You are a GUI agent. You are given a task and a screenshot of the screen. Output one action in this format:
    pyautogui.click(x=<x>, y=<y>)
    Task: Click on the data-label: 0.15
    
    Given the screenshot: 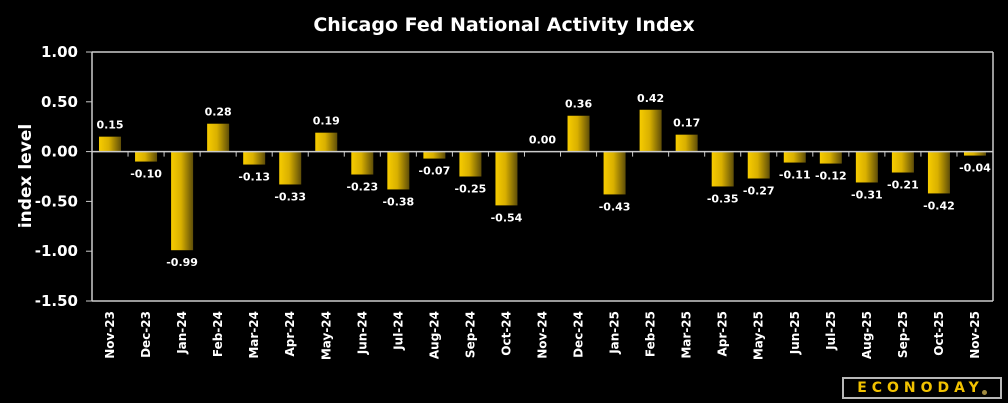 What is the action you would take?
    pyautogui.click(x=109, y=125)
    